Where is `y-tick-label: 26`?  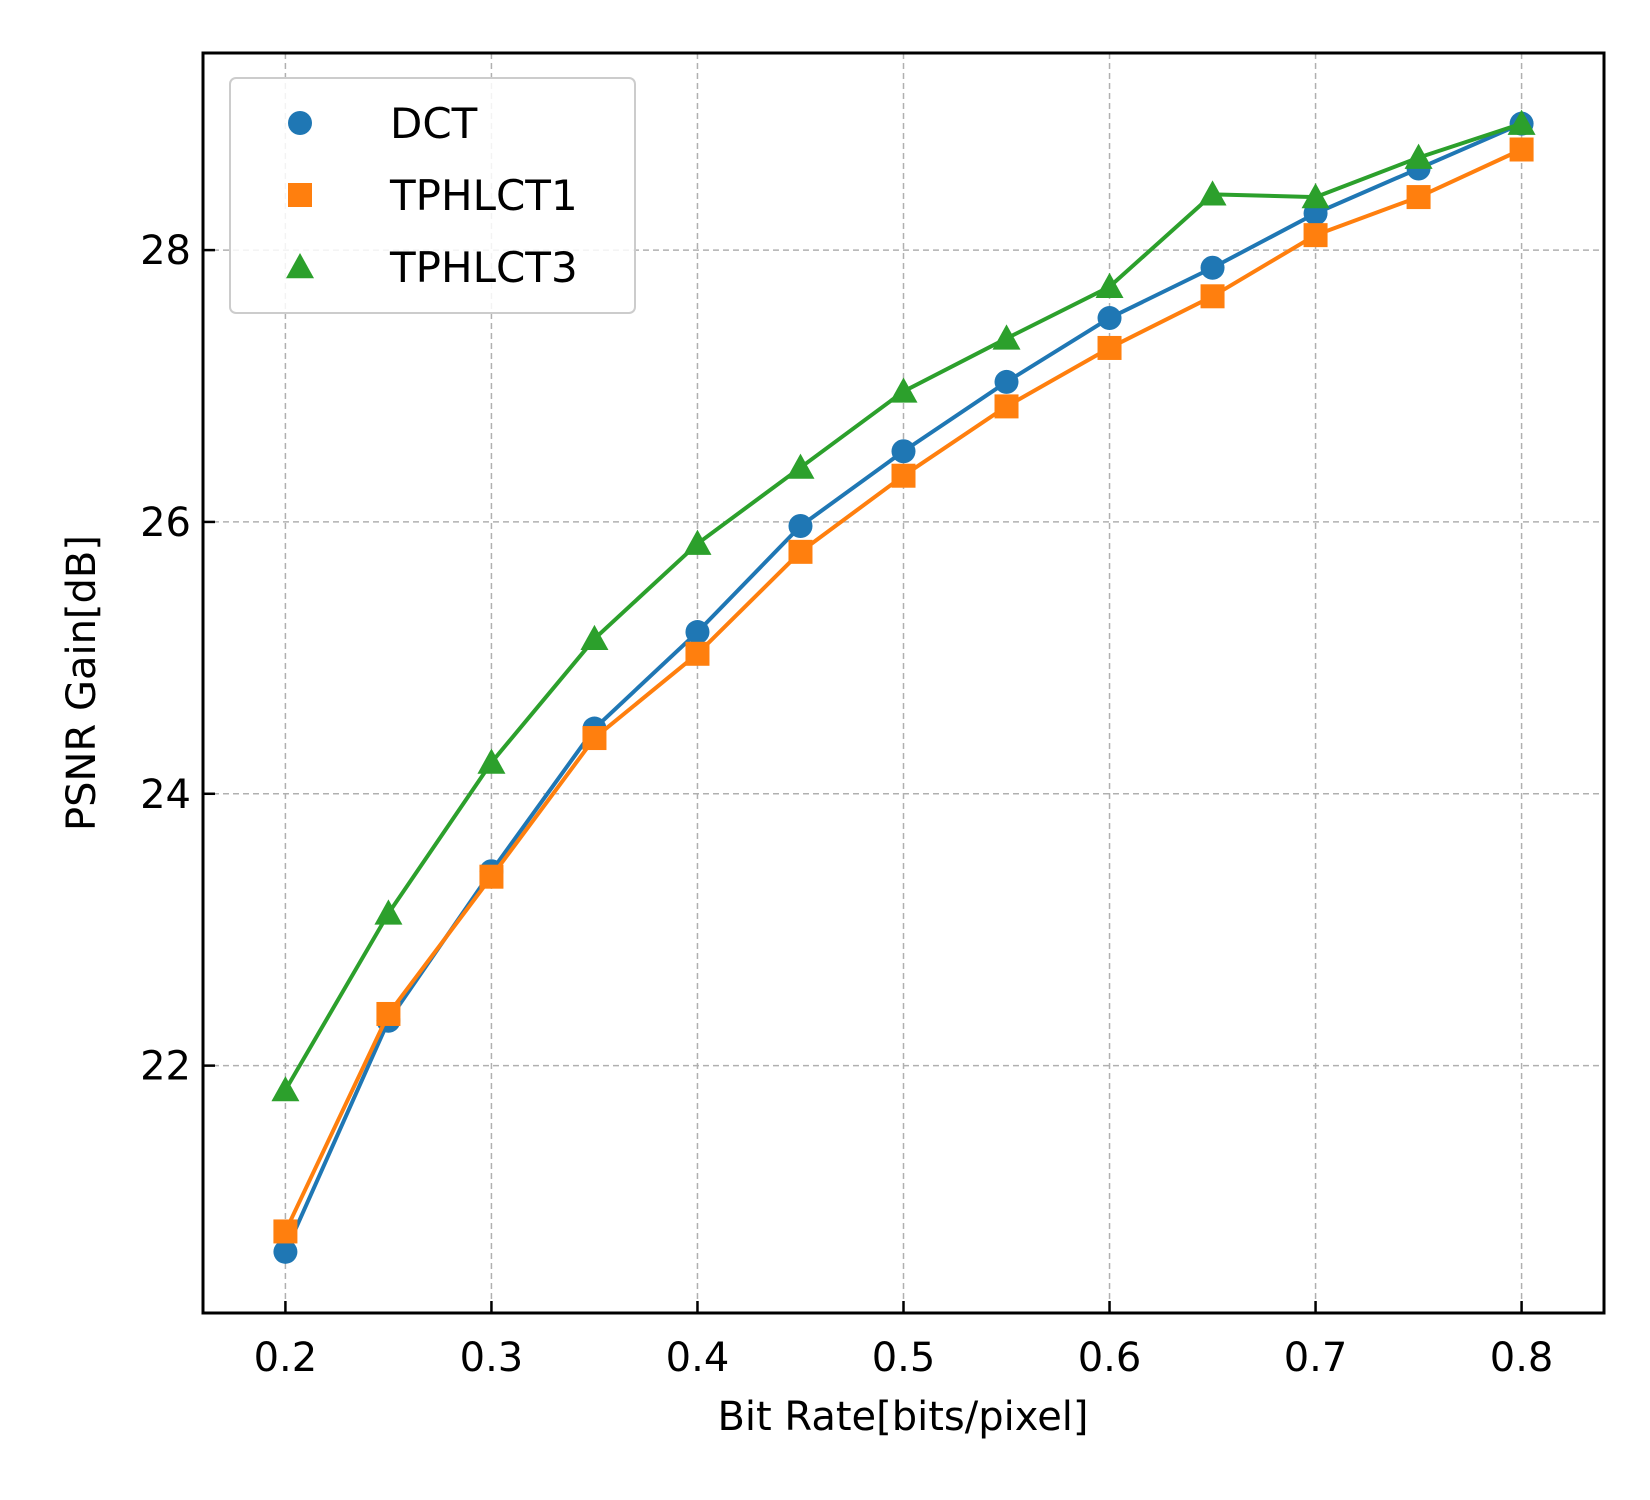 y-tick-label: 26 is located at coordinates (165, 523).